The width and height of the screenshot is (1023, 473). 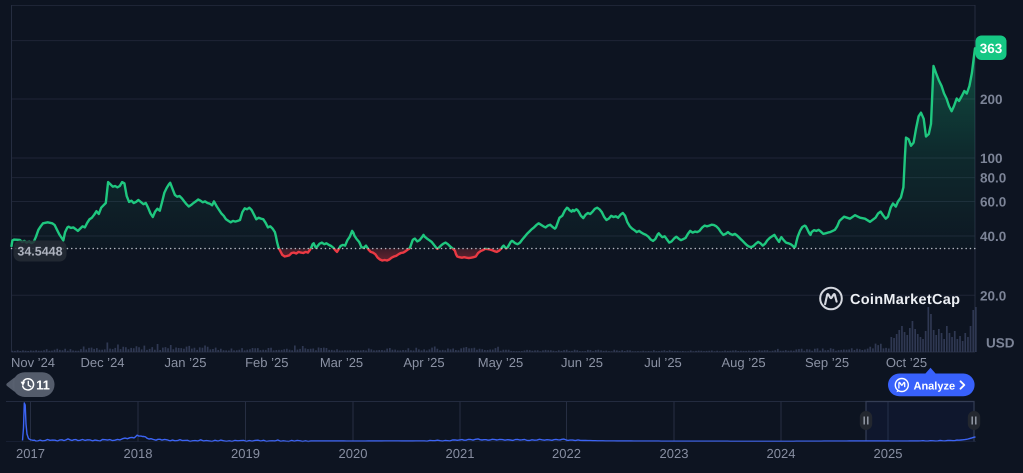 What do you see at coordinates (906, 362) in the screenshot?
I see `svg-text: Oct ’25` at bounding box center [906, 362].